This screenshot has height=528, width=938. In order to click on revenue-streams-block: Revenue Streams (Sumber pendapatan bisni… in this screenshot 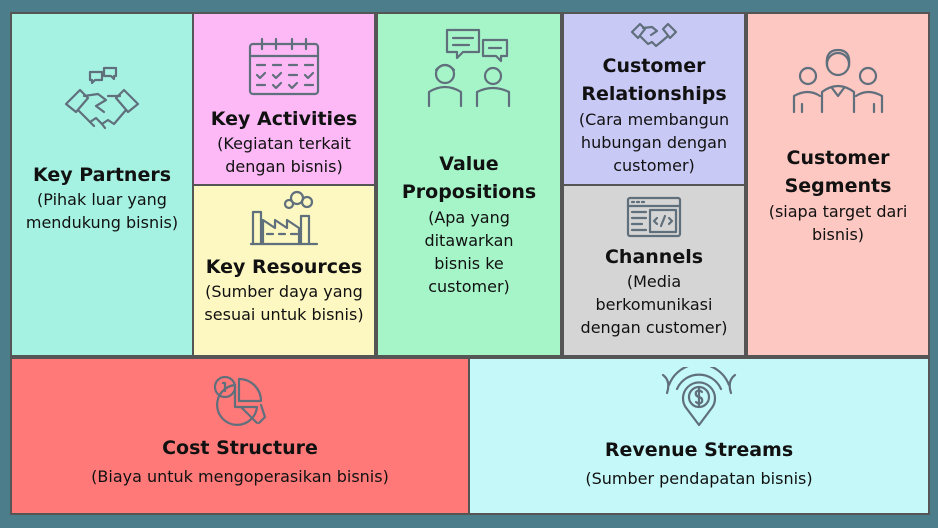, I will do `click(699, 436)`.